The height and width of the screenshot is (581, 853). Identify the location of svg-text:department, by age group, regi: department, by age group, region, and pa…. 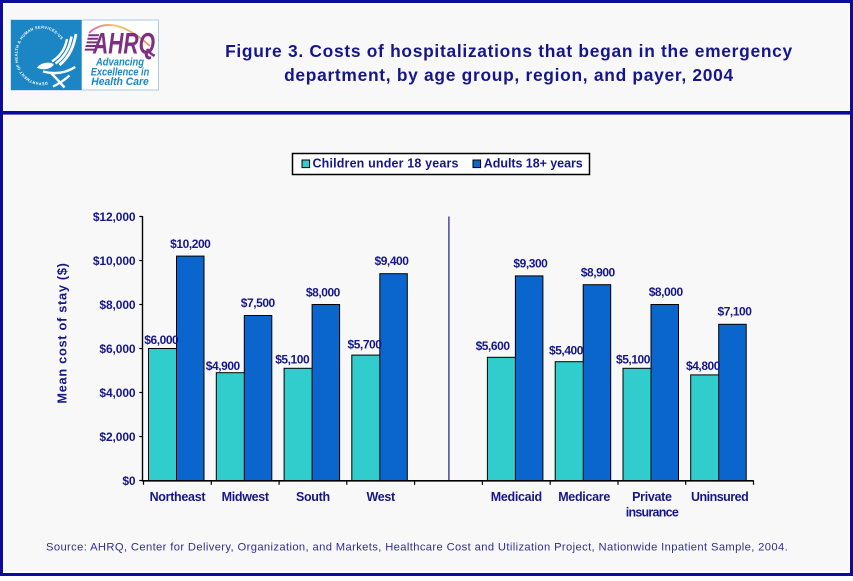
(509, 75).